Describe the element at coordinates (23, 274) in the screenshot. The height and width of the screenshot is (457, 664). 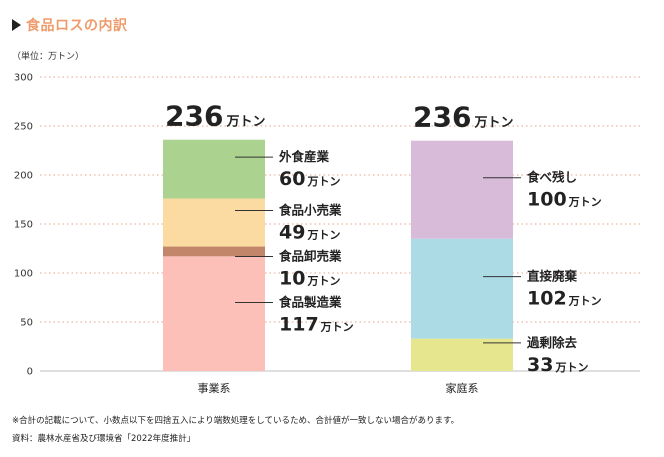
I see `y-tick-label: 100` at that location.